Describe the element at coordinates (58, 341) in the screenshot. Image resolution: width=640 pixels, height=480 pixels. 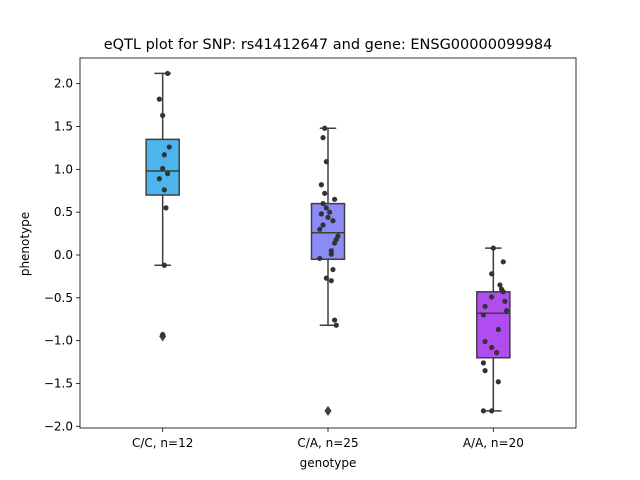
I see `y-tick-label: −1.0` at that location.